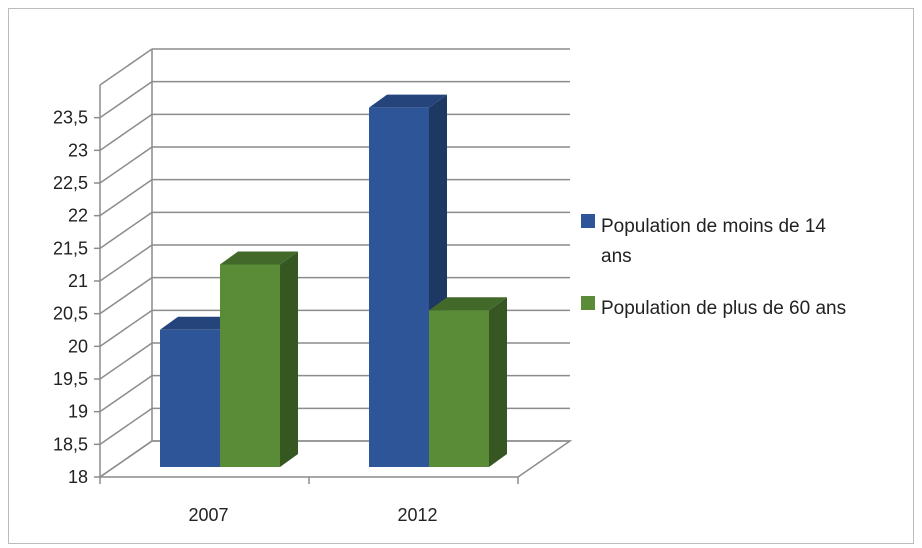  Describe the element at coordinates (723, 308) in the screenshot. I see `legend-label-1-line-0: Population de plus de 60 ans` at that location.